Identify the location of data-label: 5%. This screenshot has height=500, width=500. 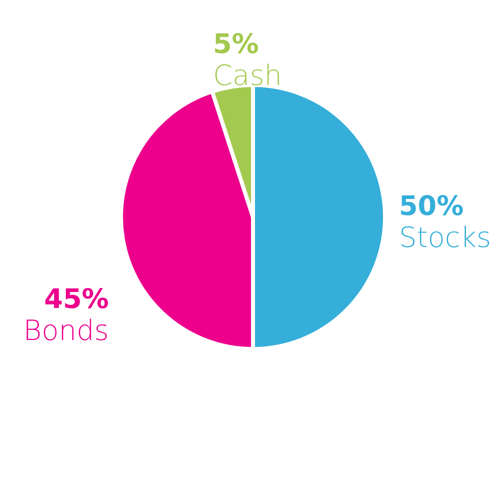
(236, 44).